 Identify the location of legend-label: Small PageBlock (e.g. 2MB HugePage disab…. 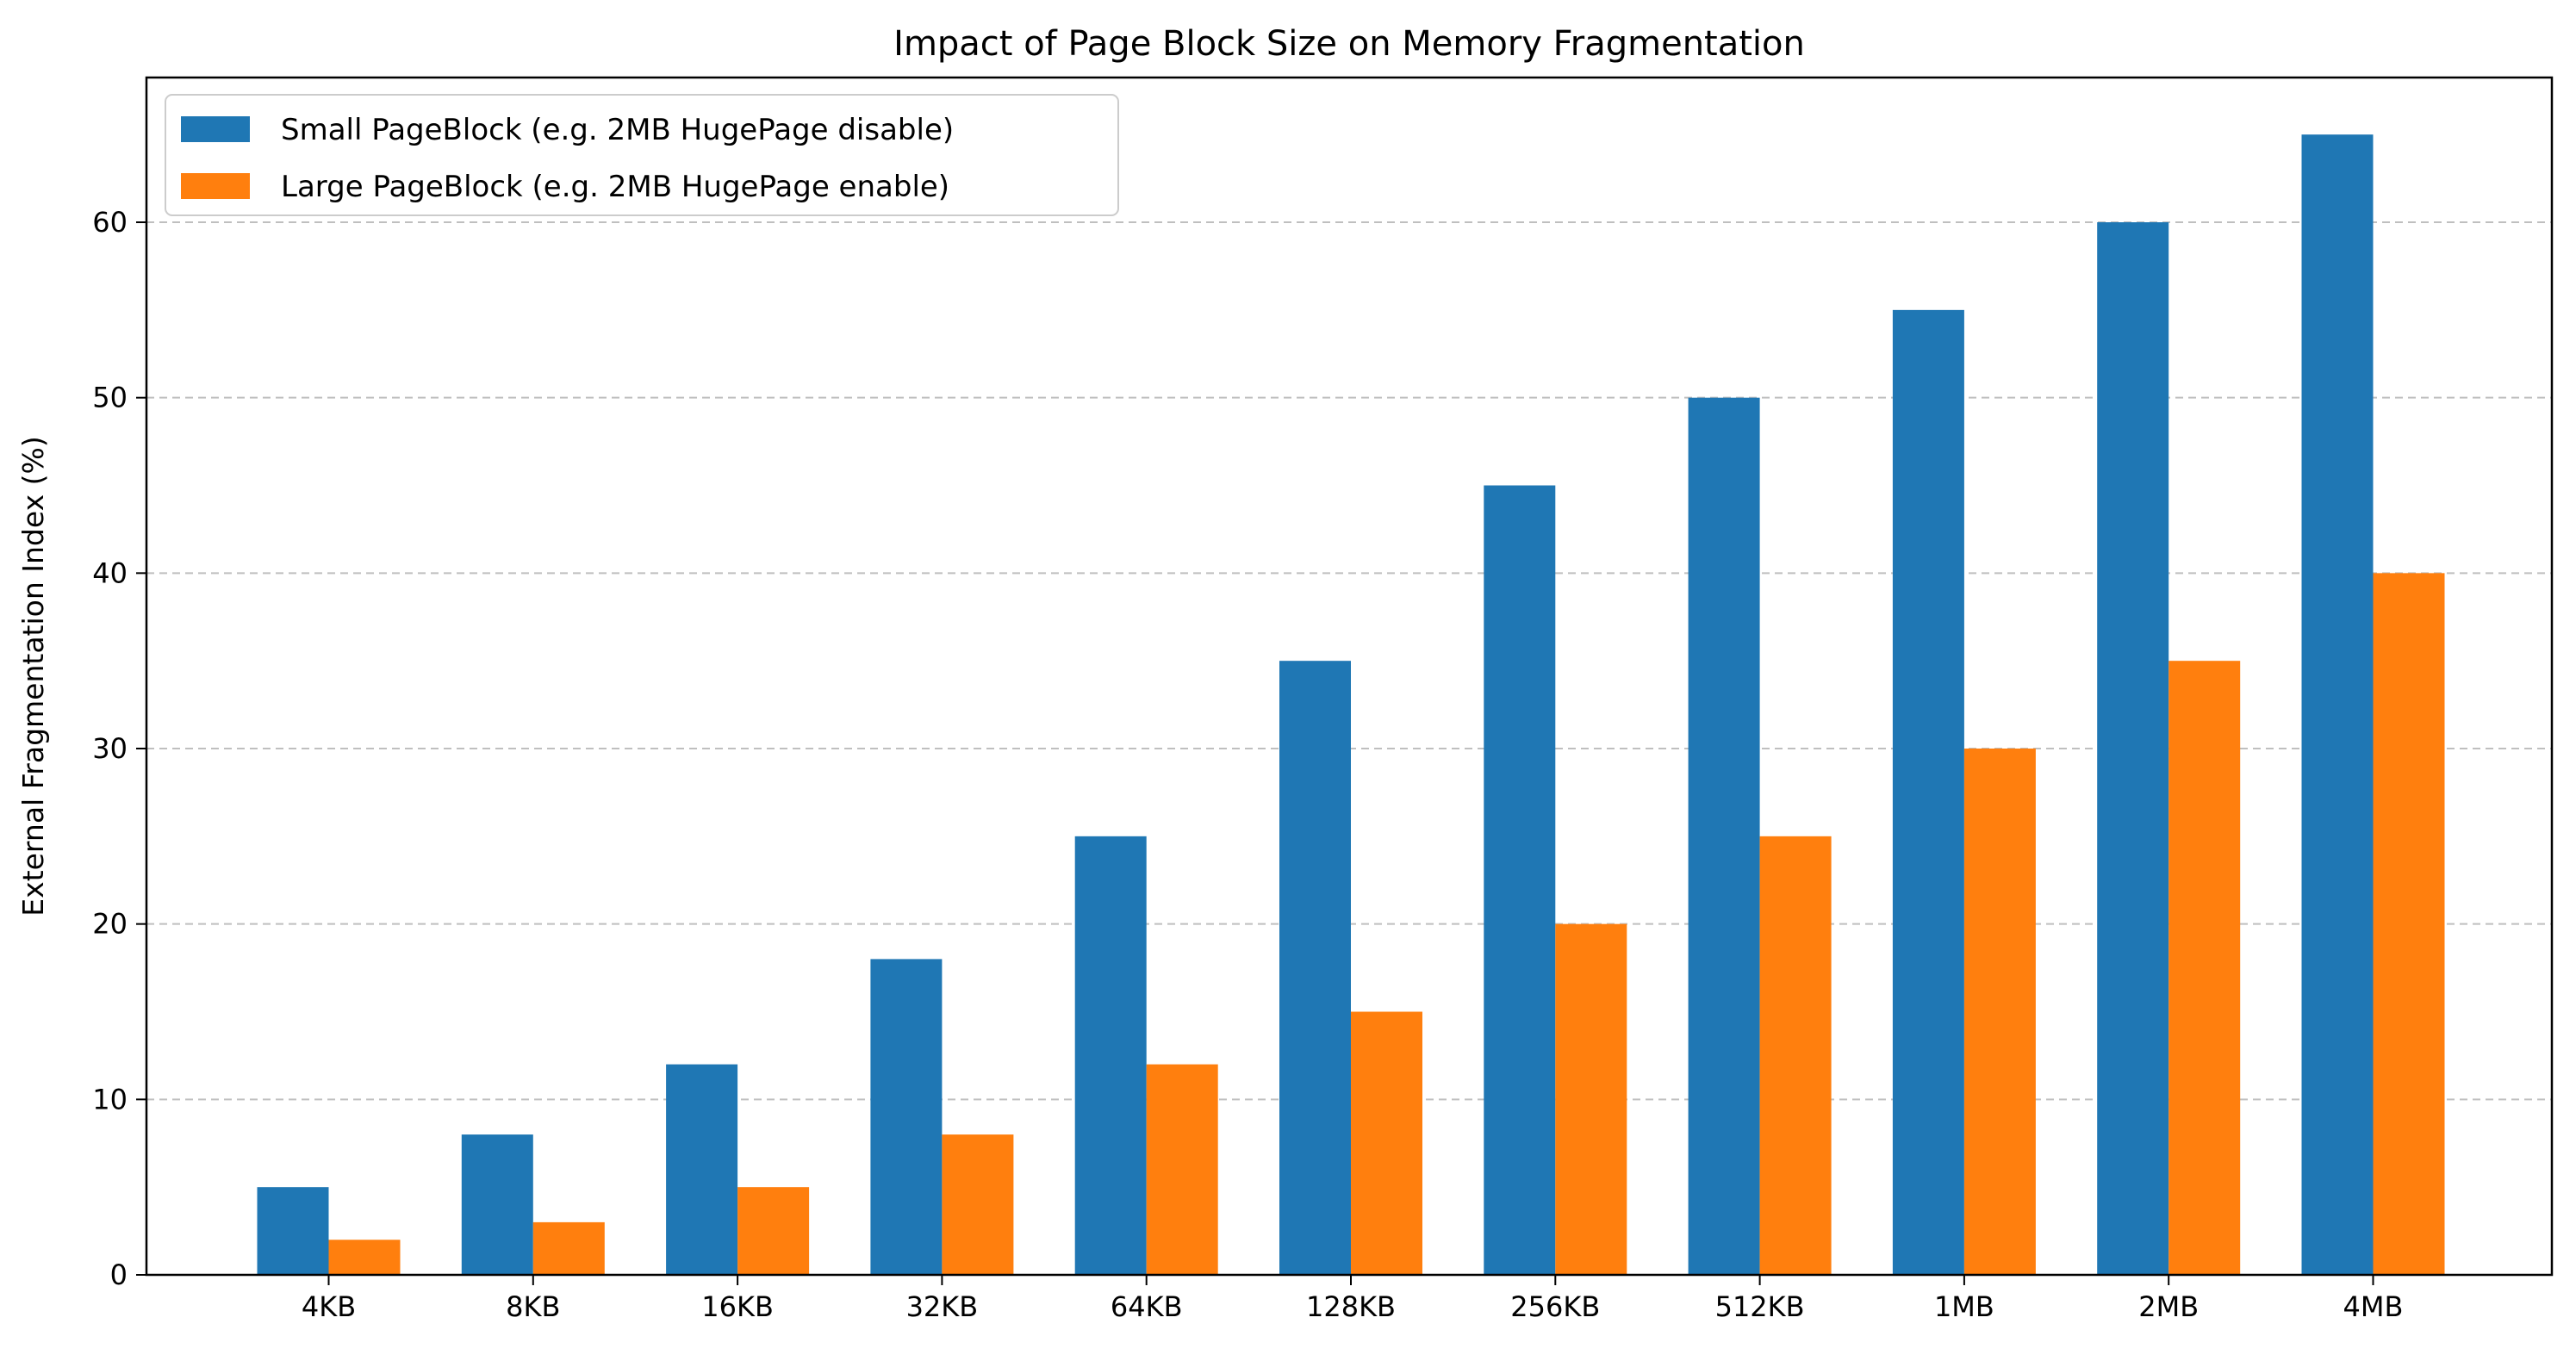
(617, 130).